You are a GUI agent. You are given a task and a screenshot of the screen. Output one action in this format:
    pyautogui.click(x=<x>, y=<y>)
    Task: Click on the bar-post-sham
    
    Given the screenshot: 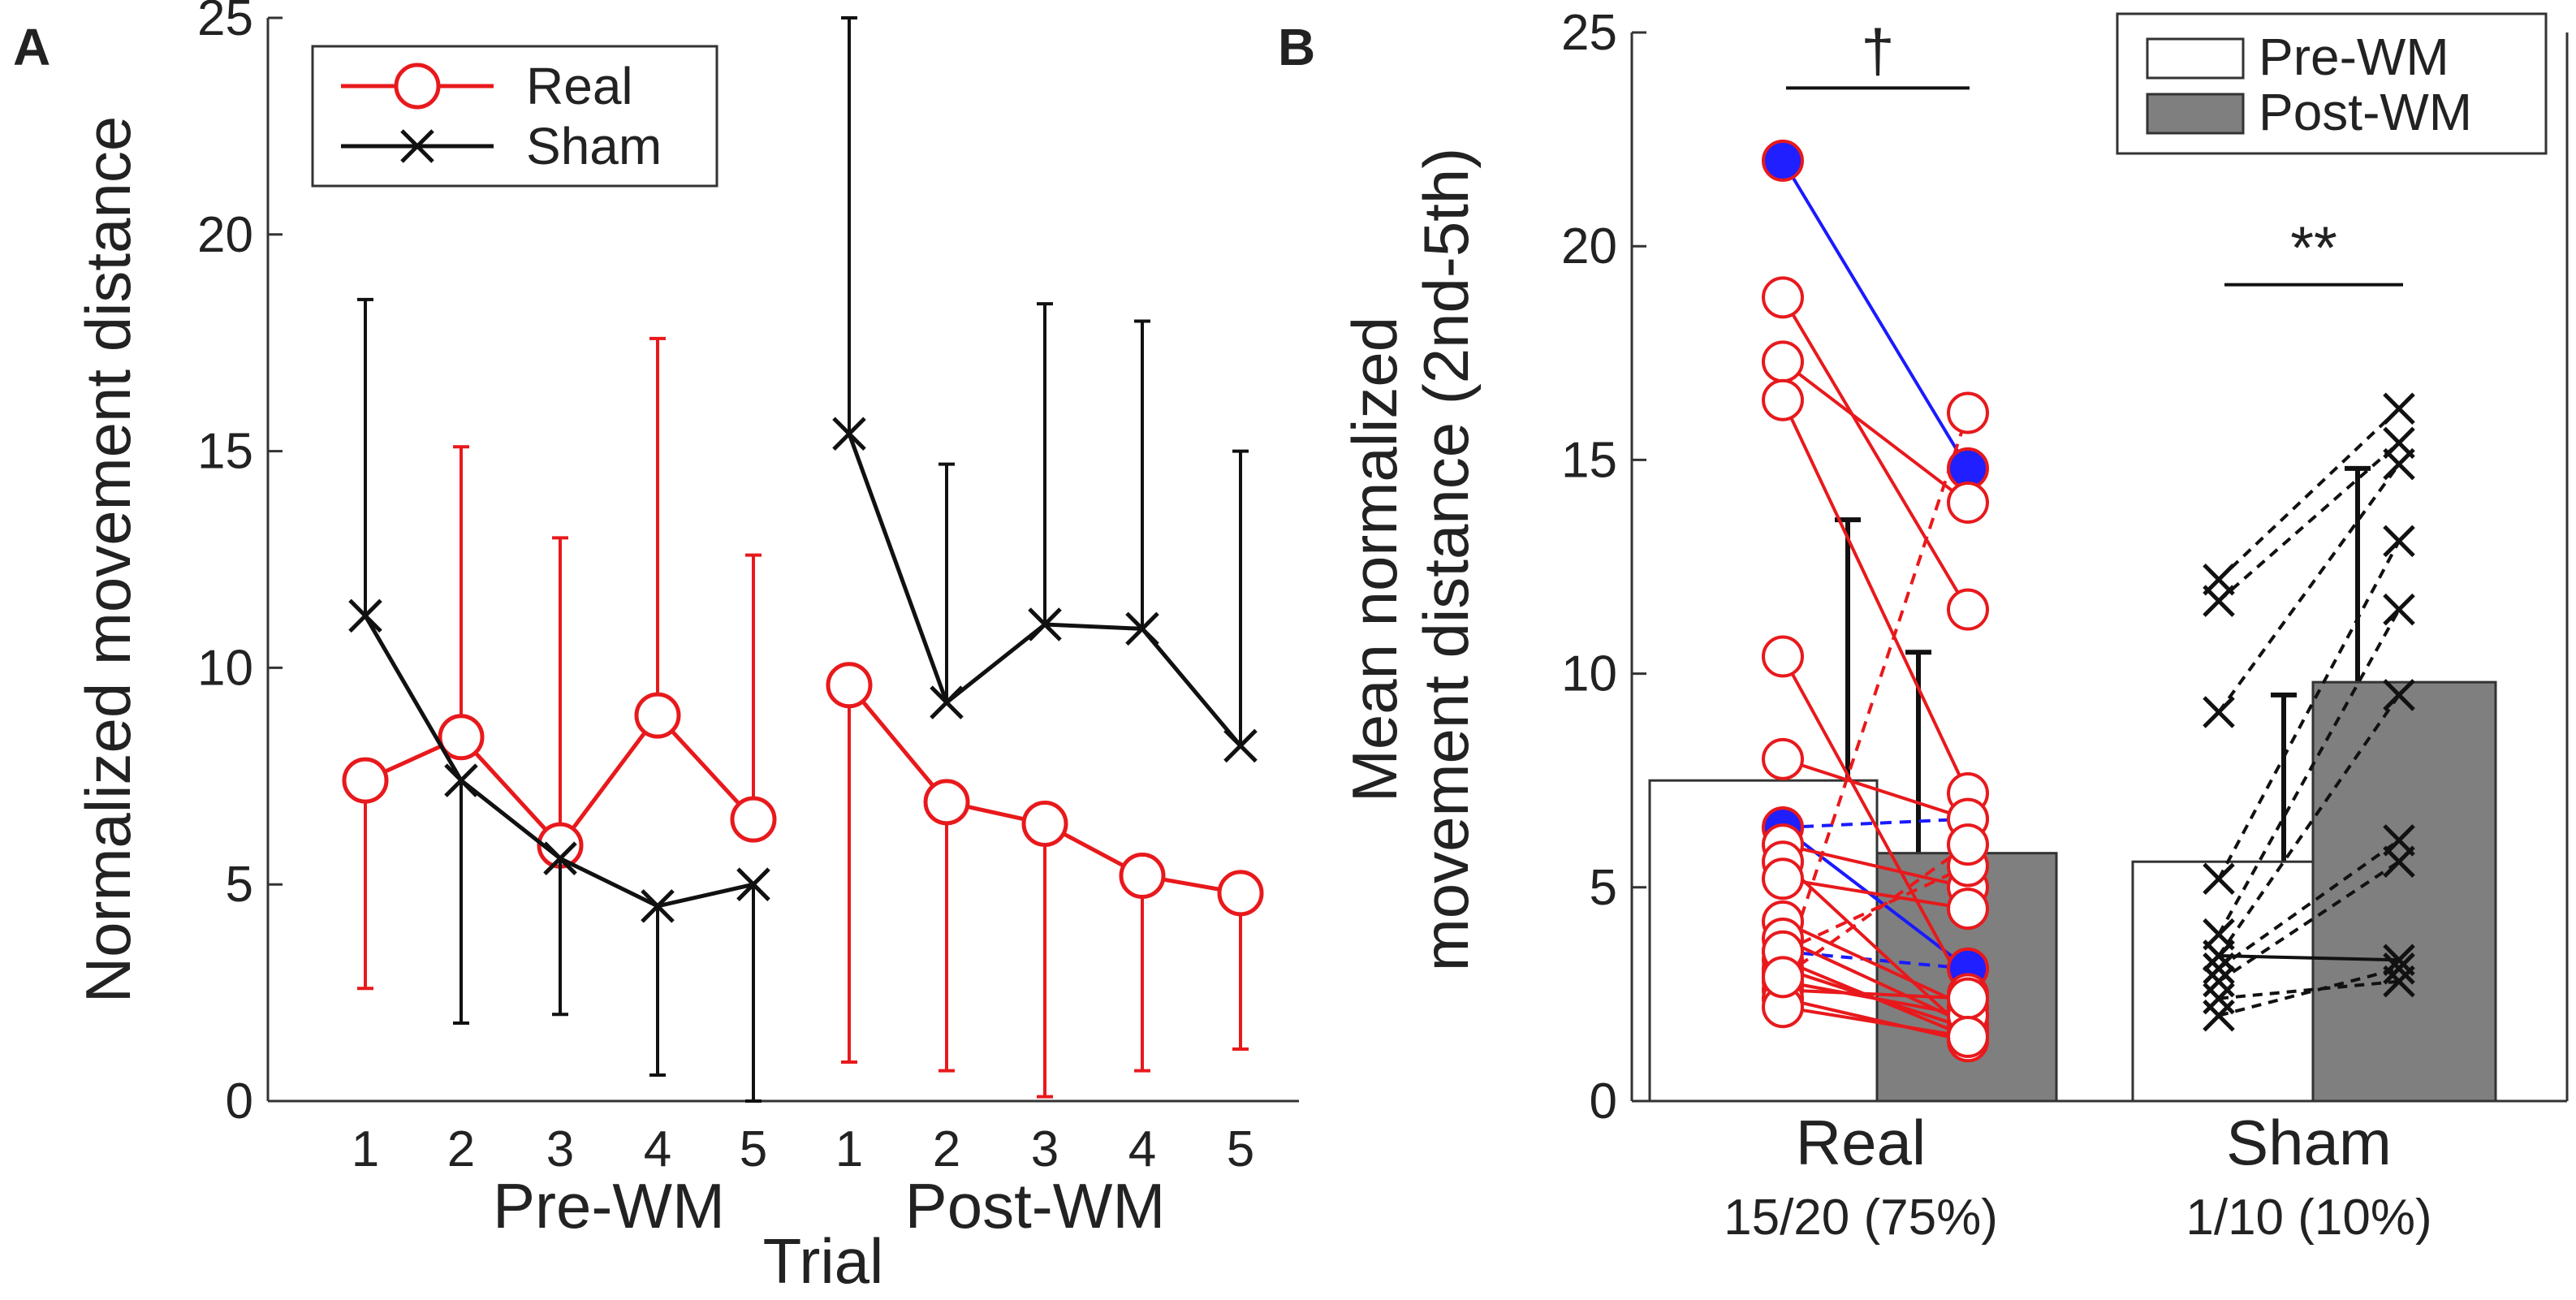 What is the action you would take?
    pyautogui.click(x=2404, y=892)
    